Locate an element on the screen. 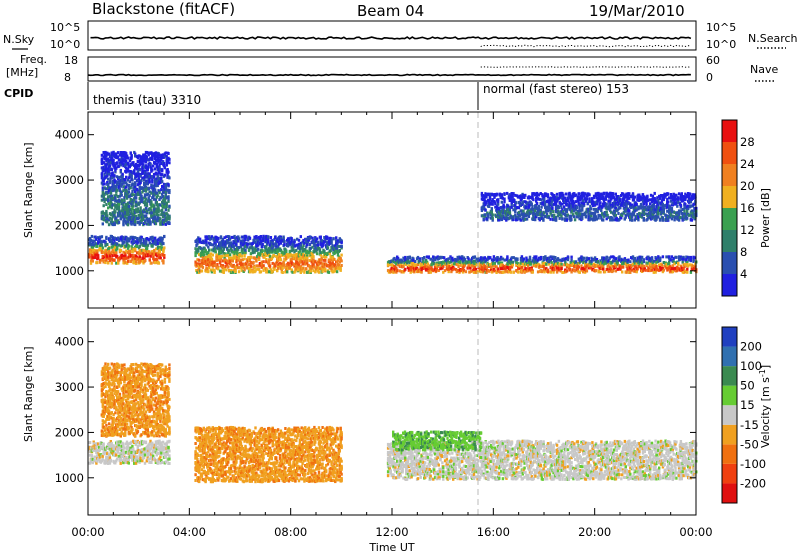  nave-tick-top: 60 is located at coordinates (713, 60).